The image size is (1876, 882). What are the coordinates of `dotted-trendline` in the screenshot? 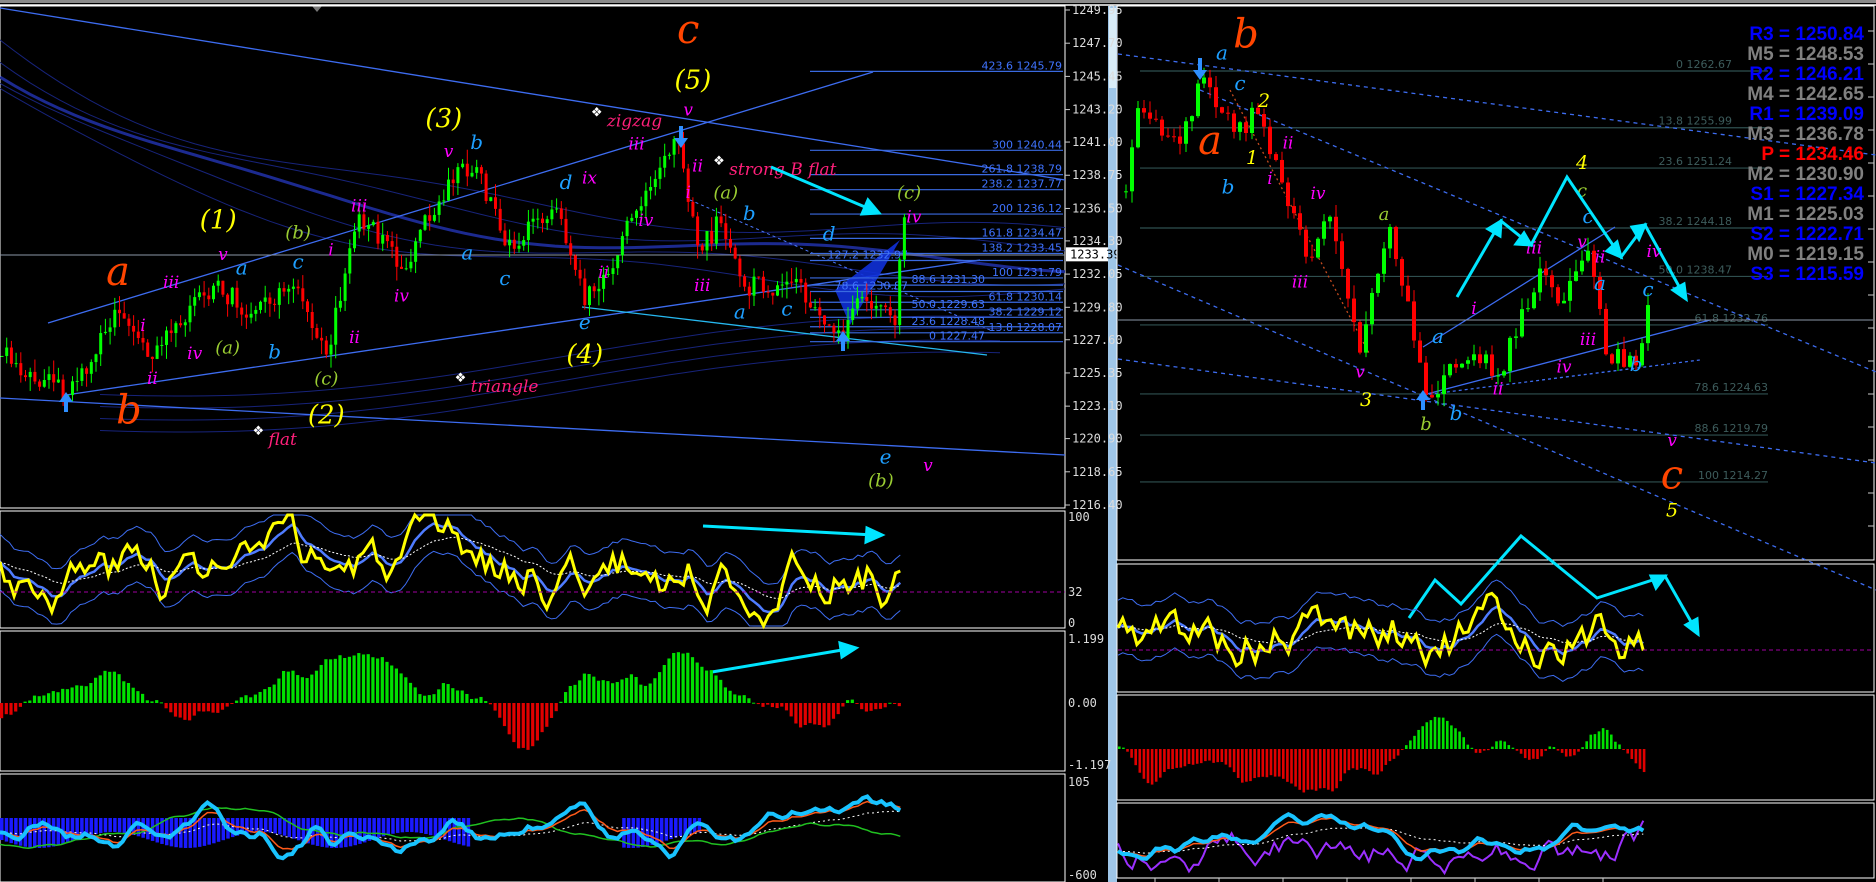 It's located at (1496, 411).